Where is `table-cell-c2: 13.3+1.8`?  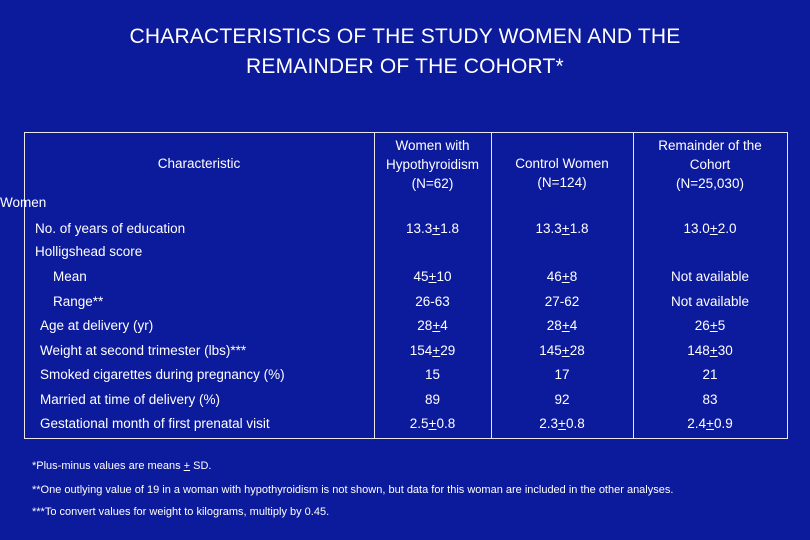 table-cell-c2: 13.3+1.8 is located at coordinates (562, 228).